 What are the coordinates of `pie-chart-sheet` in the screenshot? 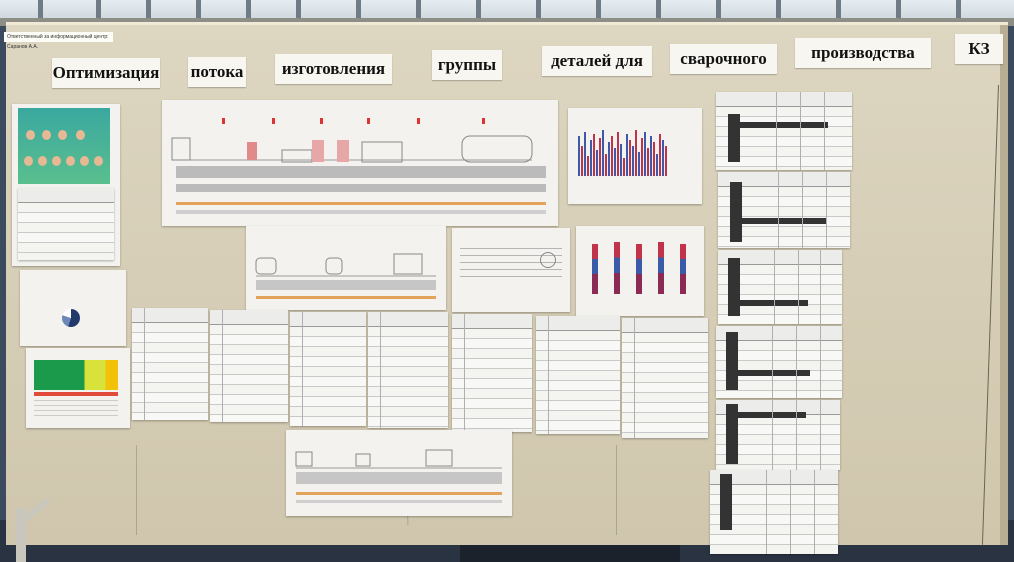 It's located at (73, 308).